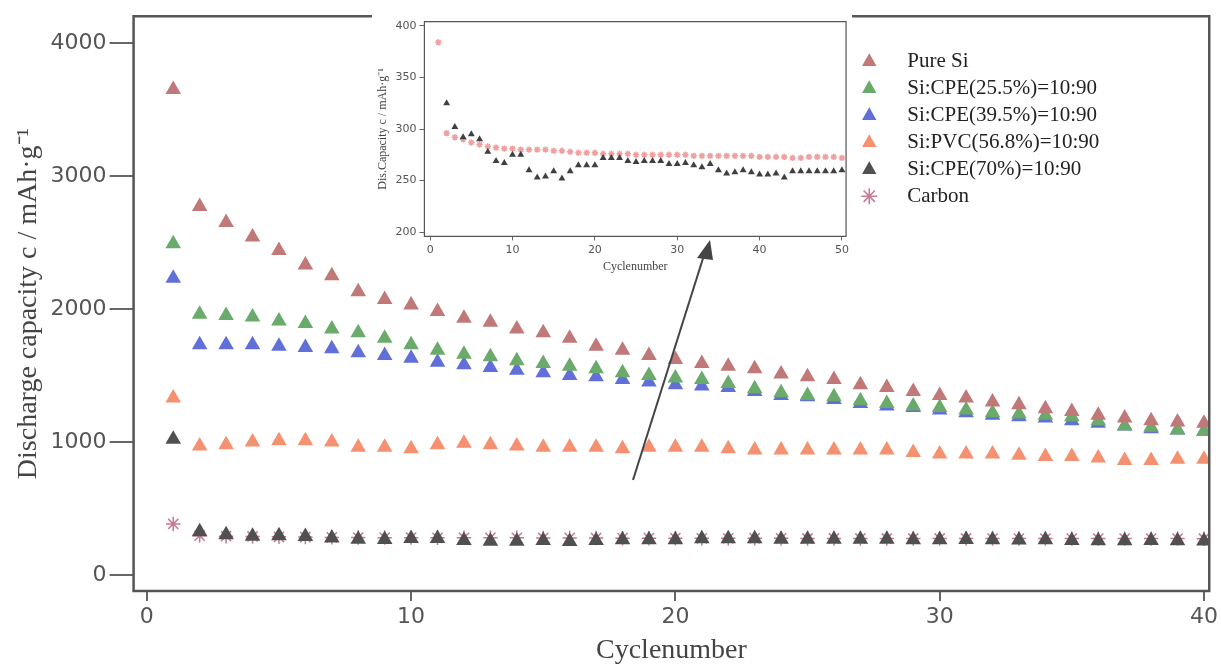 The width and height of the screenshot is (1221, 667). I want to click on x-tick-label: 50, so click(841, 249).